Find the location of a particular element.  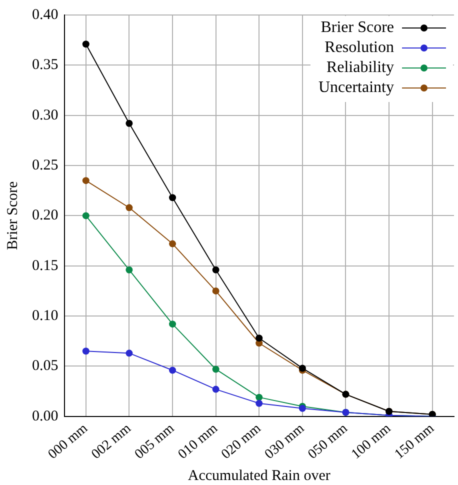

x-tick-label: 100 mm is located at coordinates (371, 441).